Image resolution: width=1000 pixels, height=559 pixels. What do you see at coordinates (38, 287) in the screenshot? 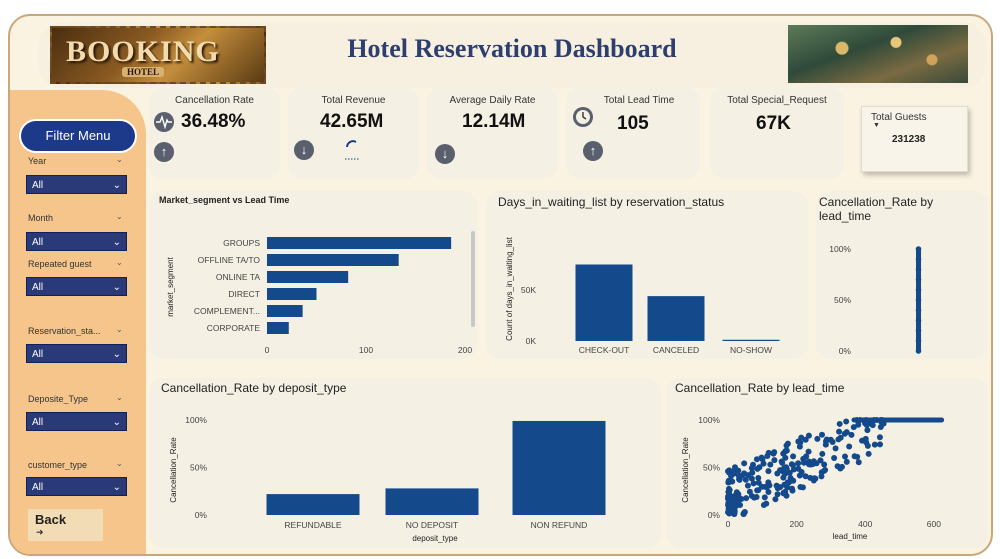
I see `repeated-guest-select-value: All` at bounding box center [38, 287].